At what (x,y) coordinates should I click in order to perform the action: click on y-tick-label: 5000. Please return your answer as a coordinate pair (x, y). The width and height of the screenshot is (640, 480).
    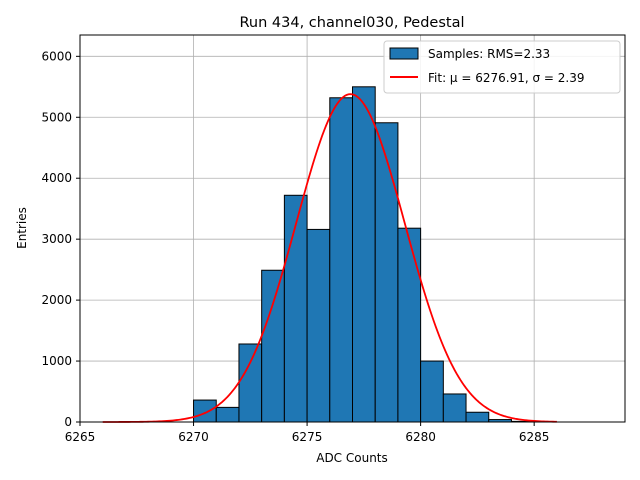
    Looking at the image, I should click on (56, 117).